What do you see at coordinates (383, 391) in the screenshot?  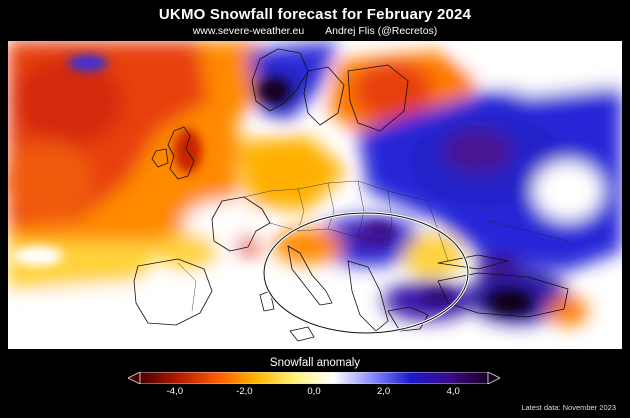 I see `colorbar-tick-label: 2,0` at bounding box center [383, 391].